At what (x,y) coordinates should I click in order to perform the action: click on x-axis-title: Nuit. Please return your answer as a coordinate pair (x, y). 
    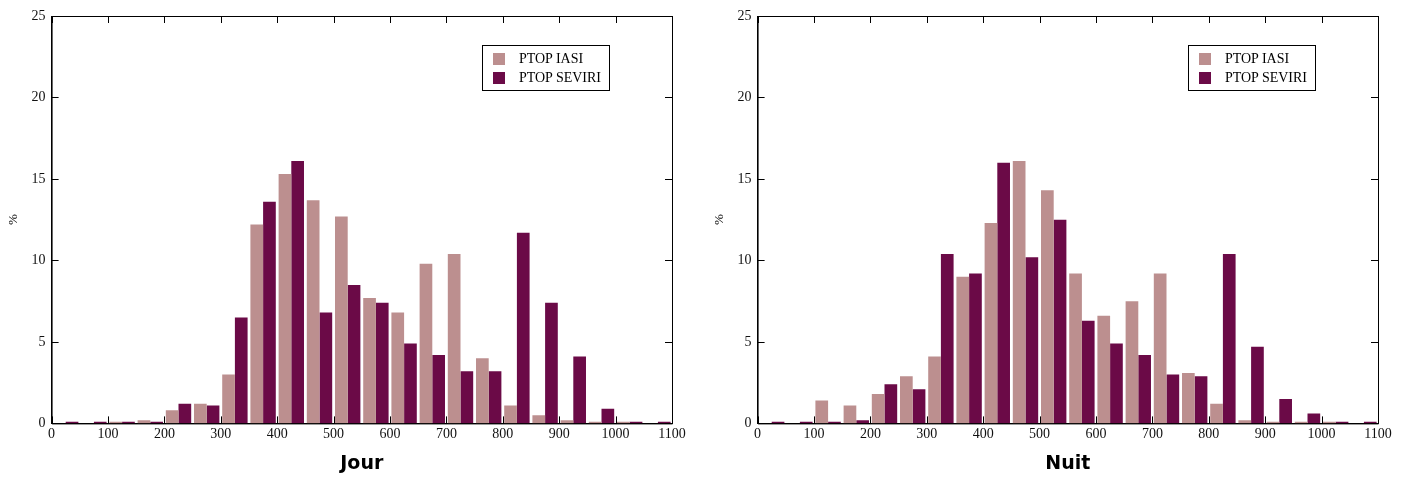
    Looking at the image, I should click on (1068, 461).